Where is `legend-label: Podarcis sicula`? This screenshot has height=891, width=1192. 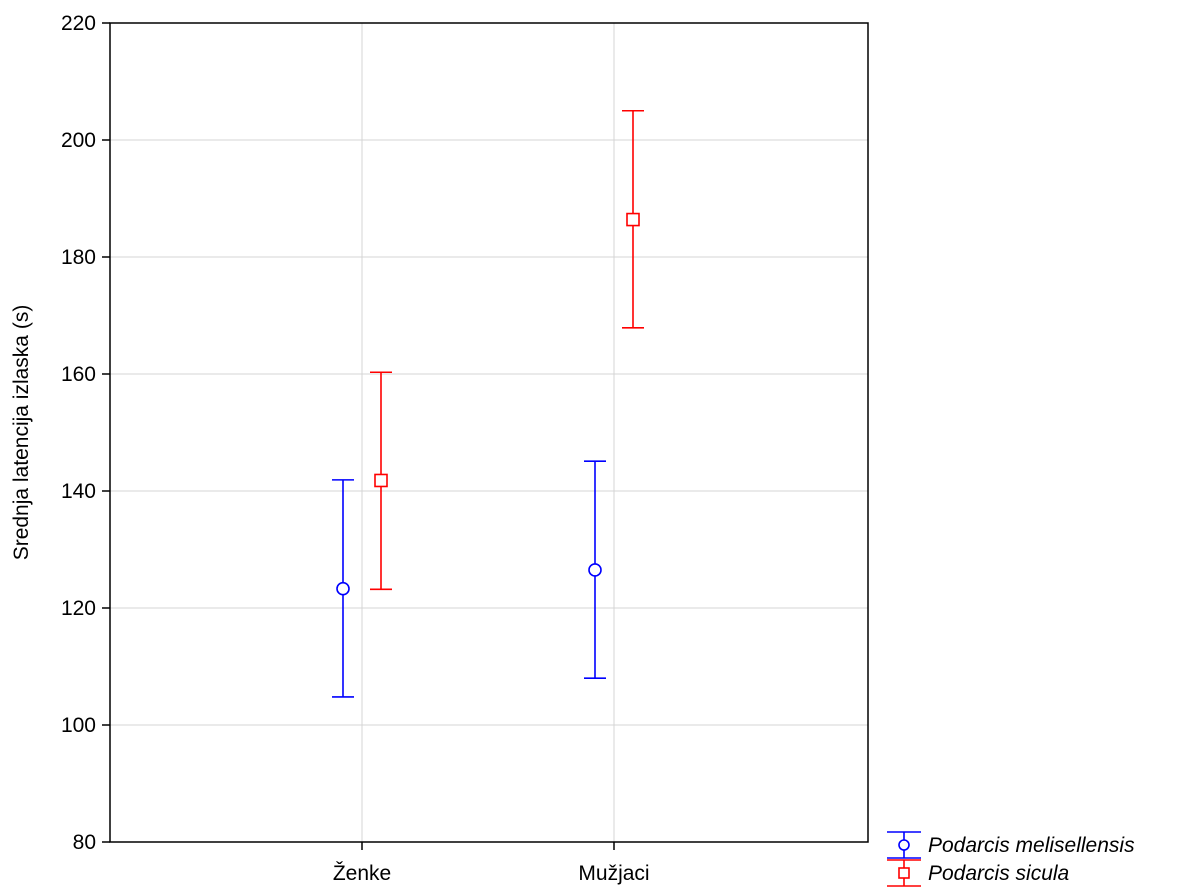
legend-label: Podarcis sicula is located at coordinates (998, 873).